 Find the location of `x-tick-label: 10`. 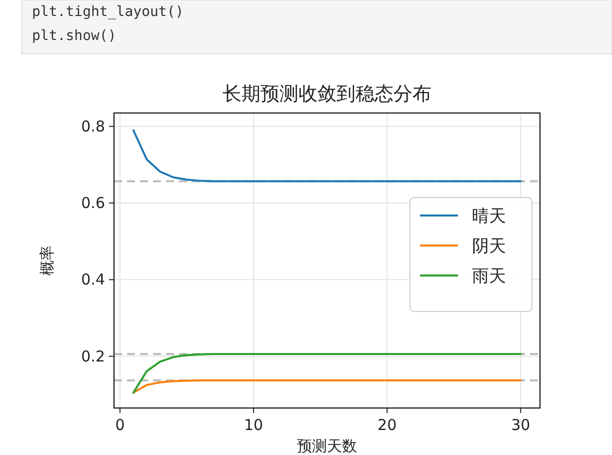

x-tick-label: 10 is located at coordinates (254, 425).